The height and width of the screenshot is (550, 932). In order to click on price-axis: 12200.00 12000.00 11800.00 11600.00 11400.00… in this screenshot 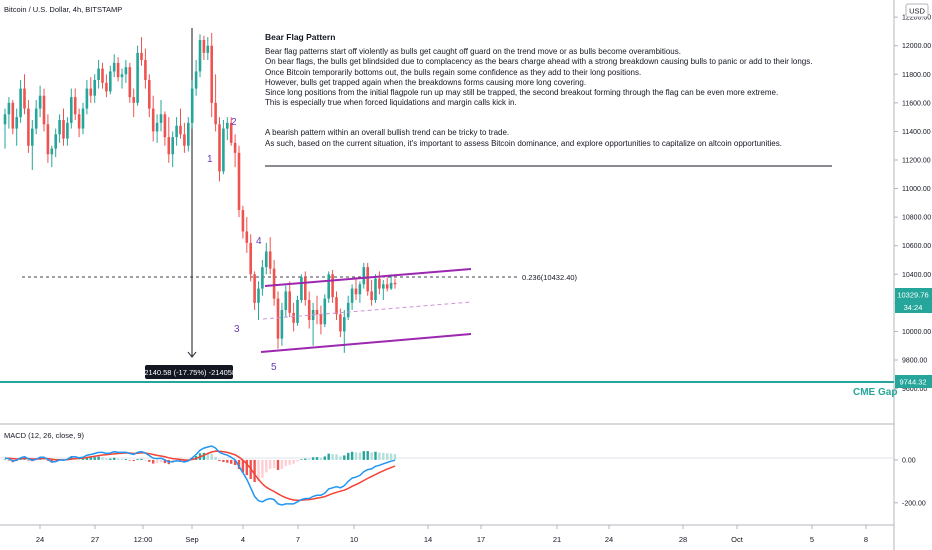, I will do `click(912, 204)`.